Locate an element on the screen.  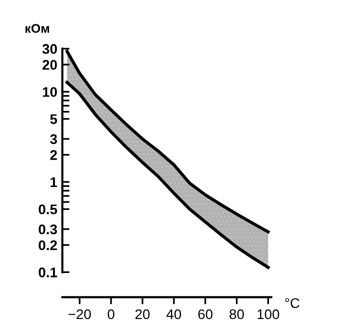
y-tick-label: 30 is located at coordinates (49, 49).